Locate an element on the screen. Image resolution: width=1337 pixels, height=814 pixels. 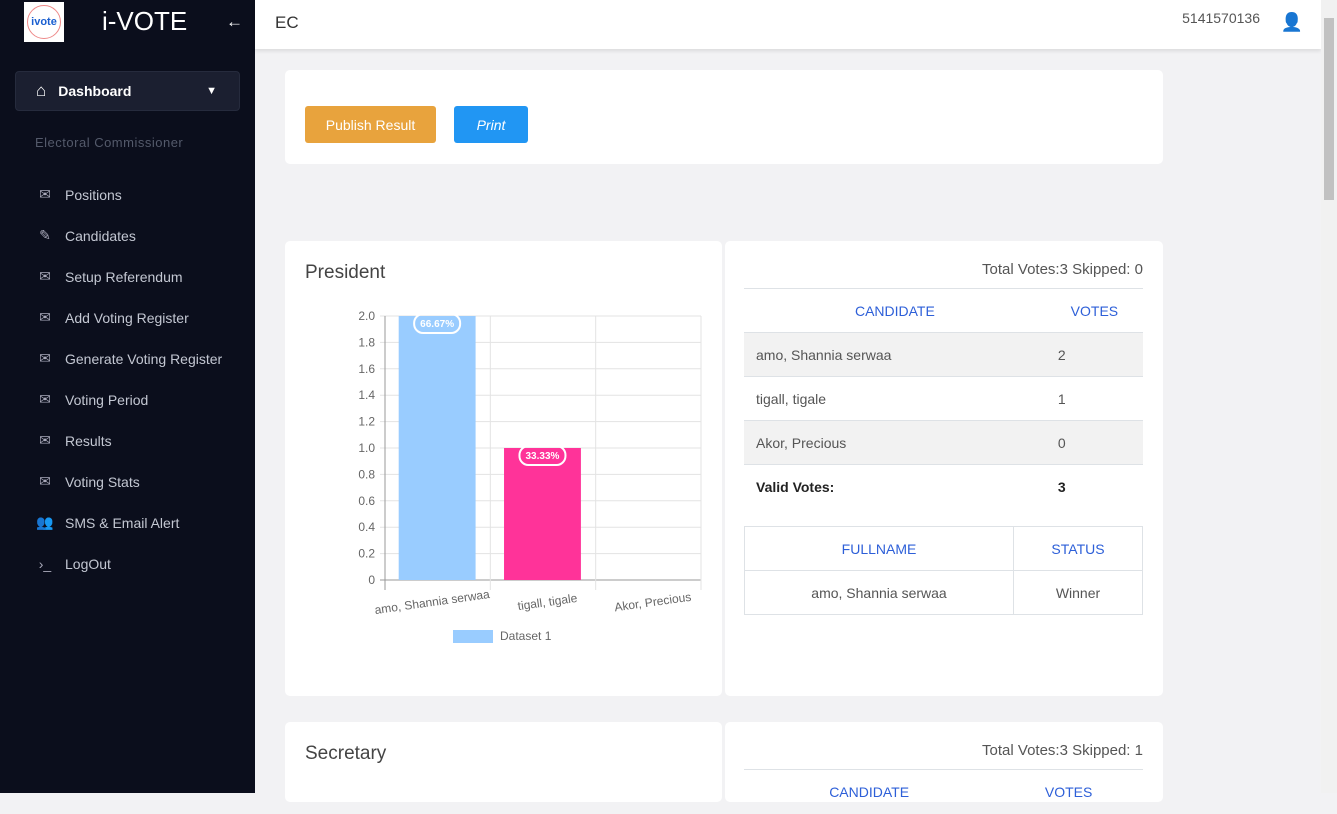
sidebar-item-setup-referendum: ✉ Setup Referendum is located at coordinates (130, 276).